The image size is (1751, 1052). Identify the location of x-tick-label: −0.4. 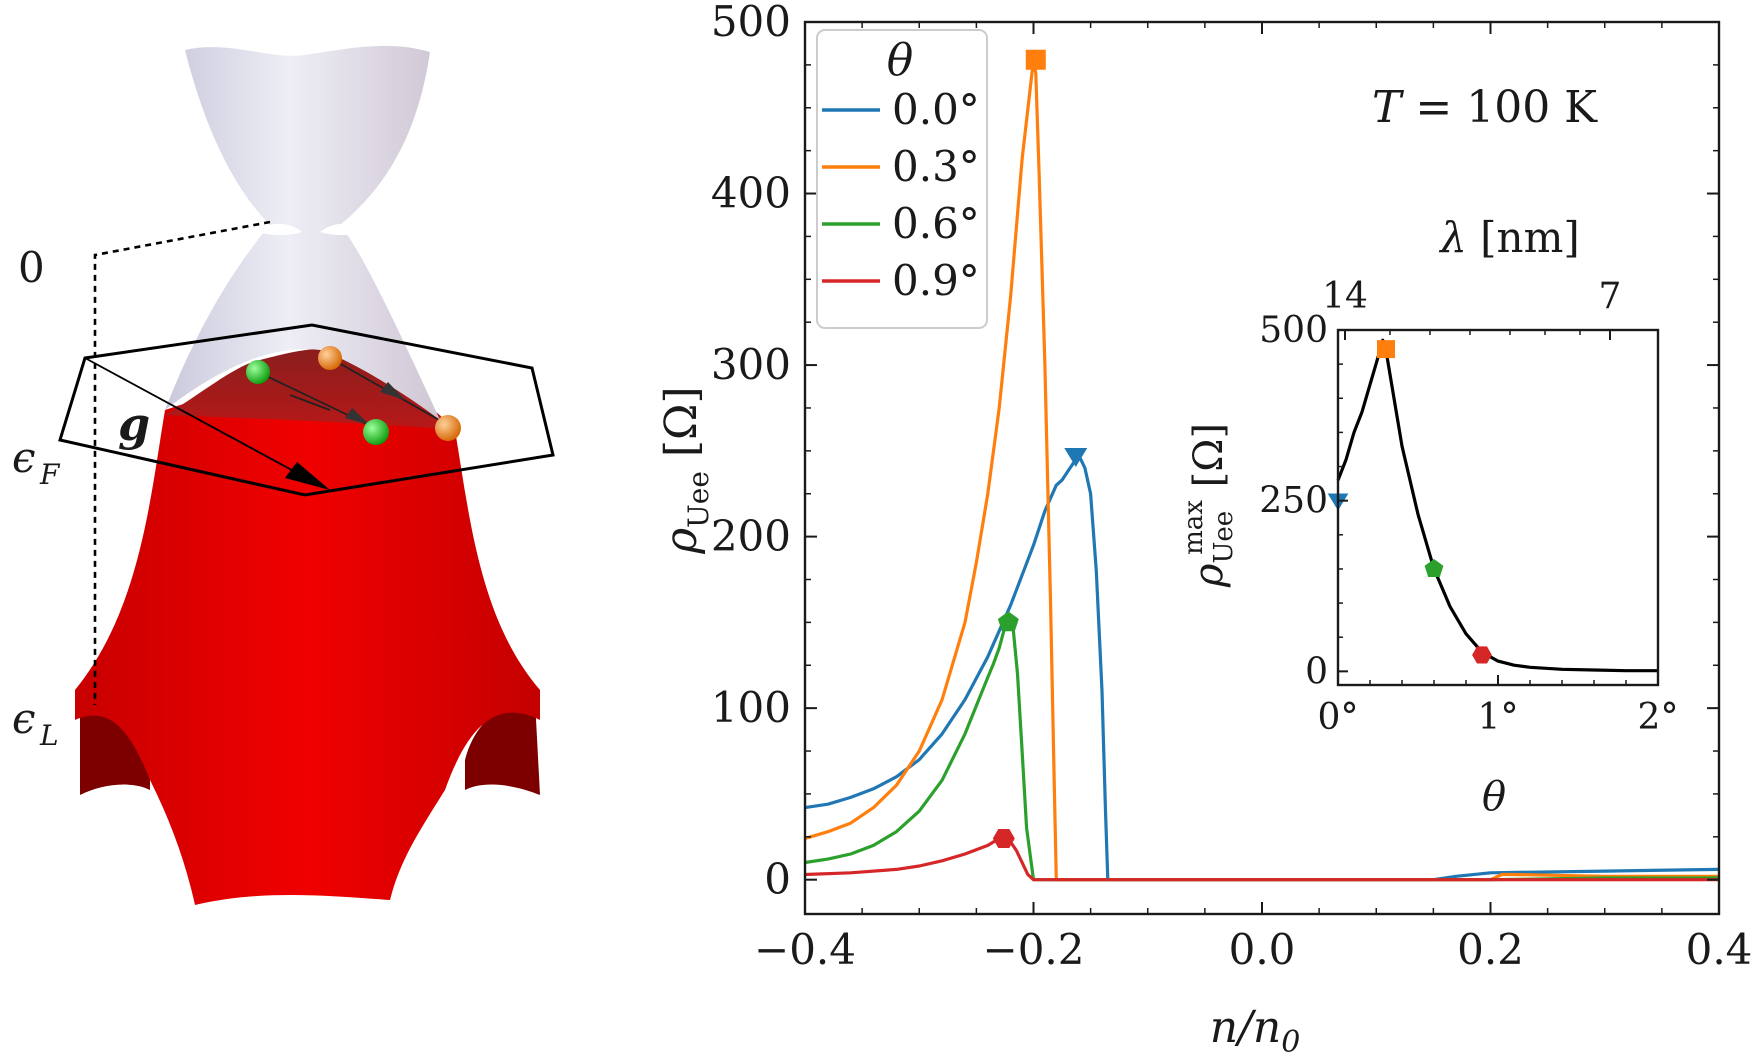
(805, 949).